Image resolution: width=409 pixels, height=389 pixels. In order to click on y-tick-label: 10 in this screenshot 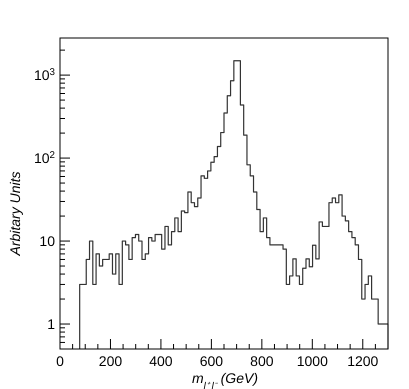, I will do `click(47, 241)`.